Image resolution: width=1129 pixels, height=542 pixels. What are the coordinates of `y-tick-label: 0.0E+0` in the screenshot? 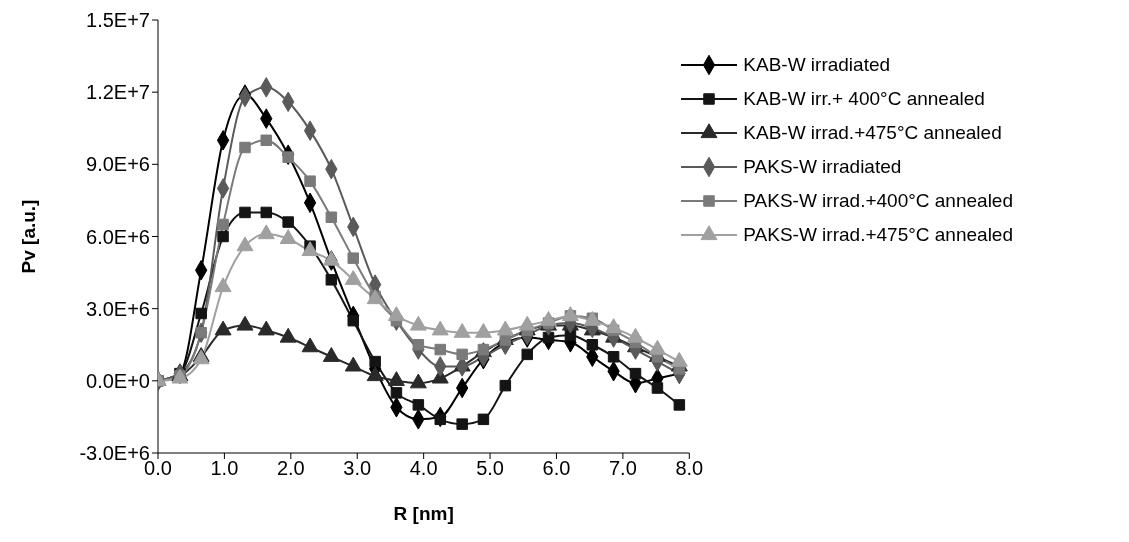 It's located at (118, 380).